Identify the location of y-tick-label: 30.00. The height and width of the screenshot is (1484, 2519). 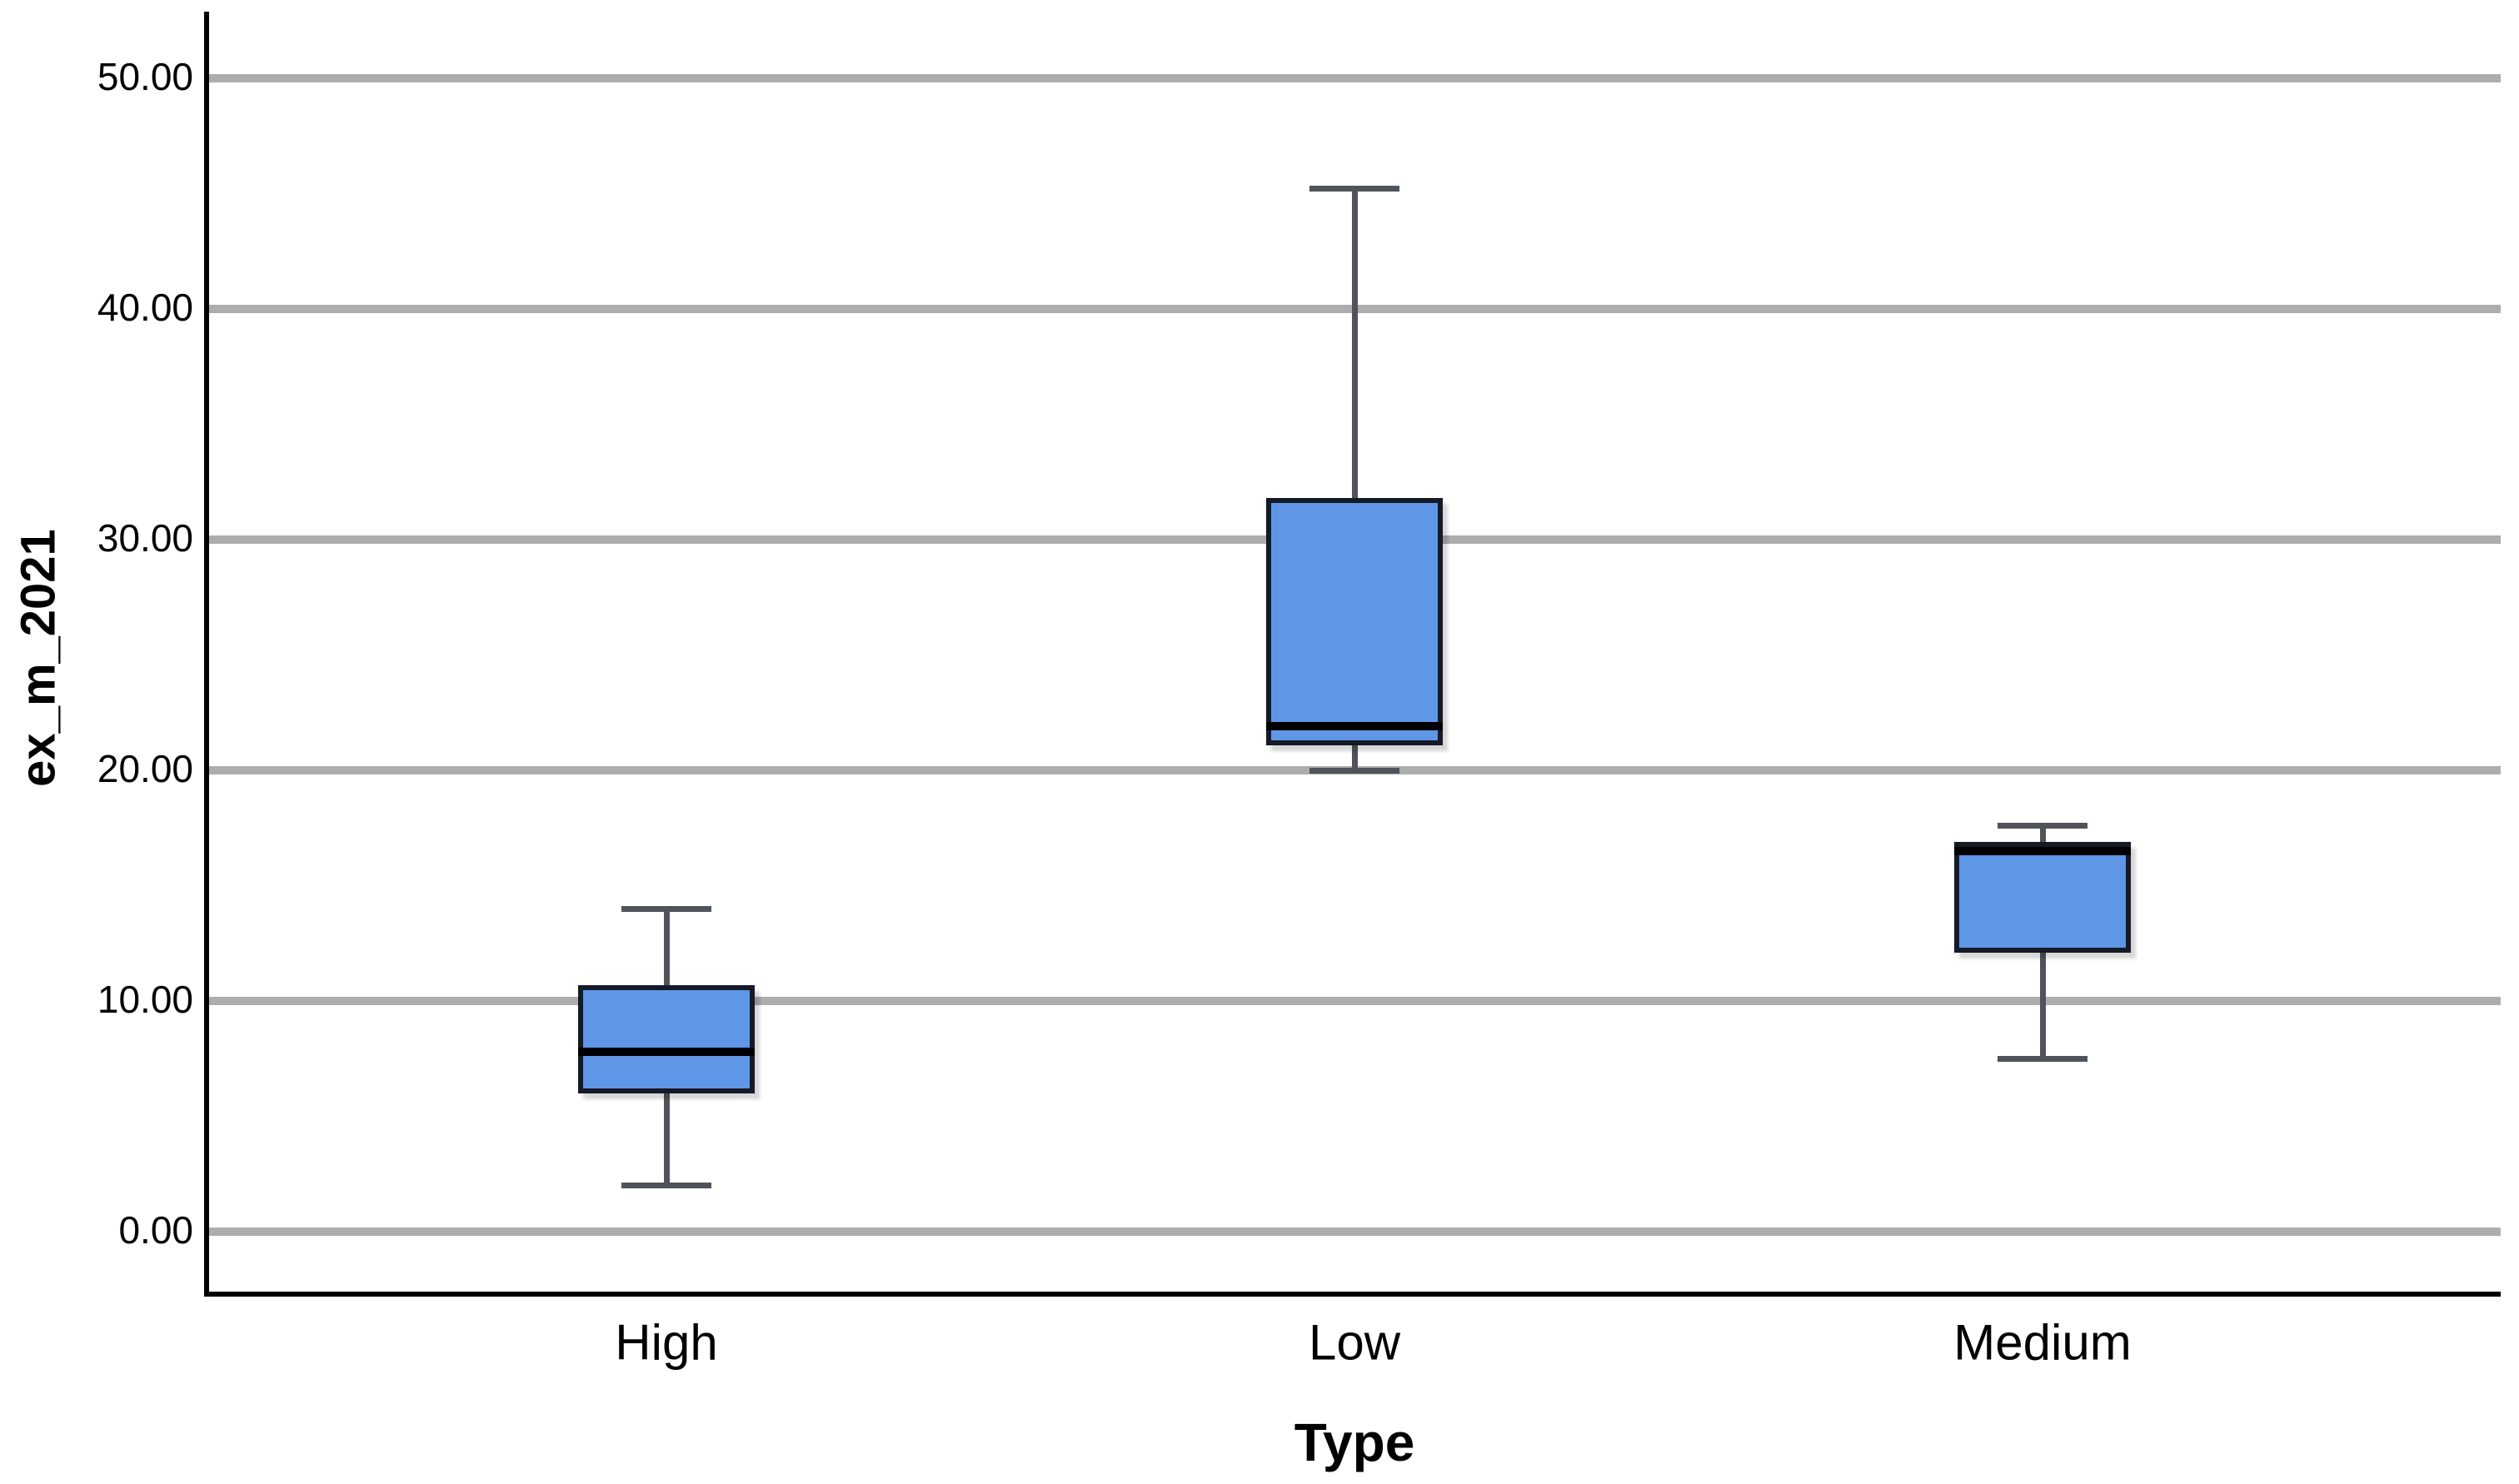
(145, 537).